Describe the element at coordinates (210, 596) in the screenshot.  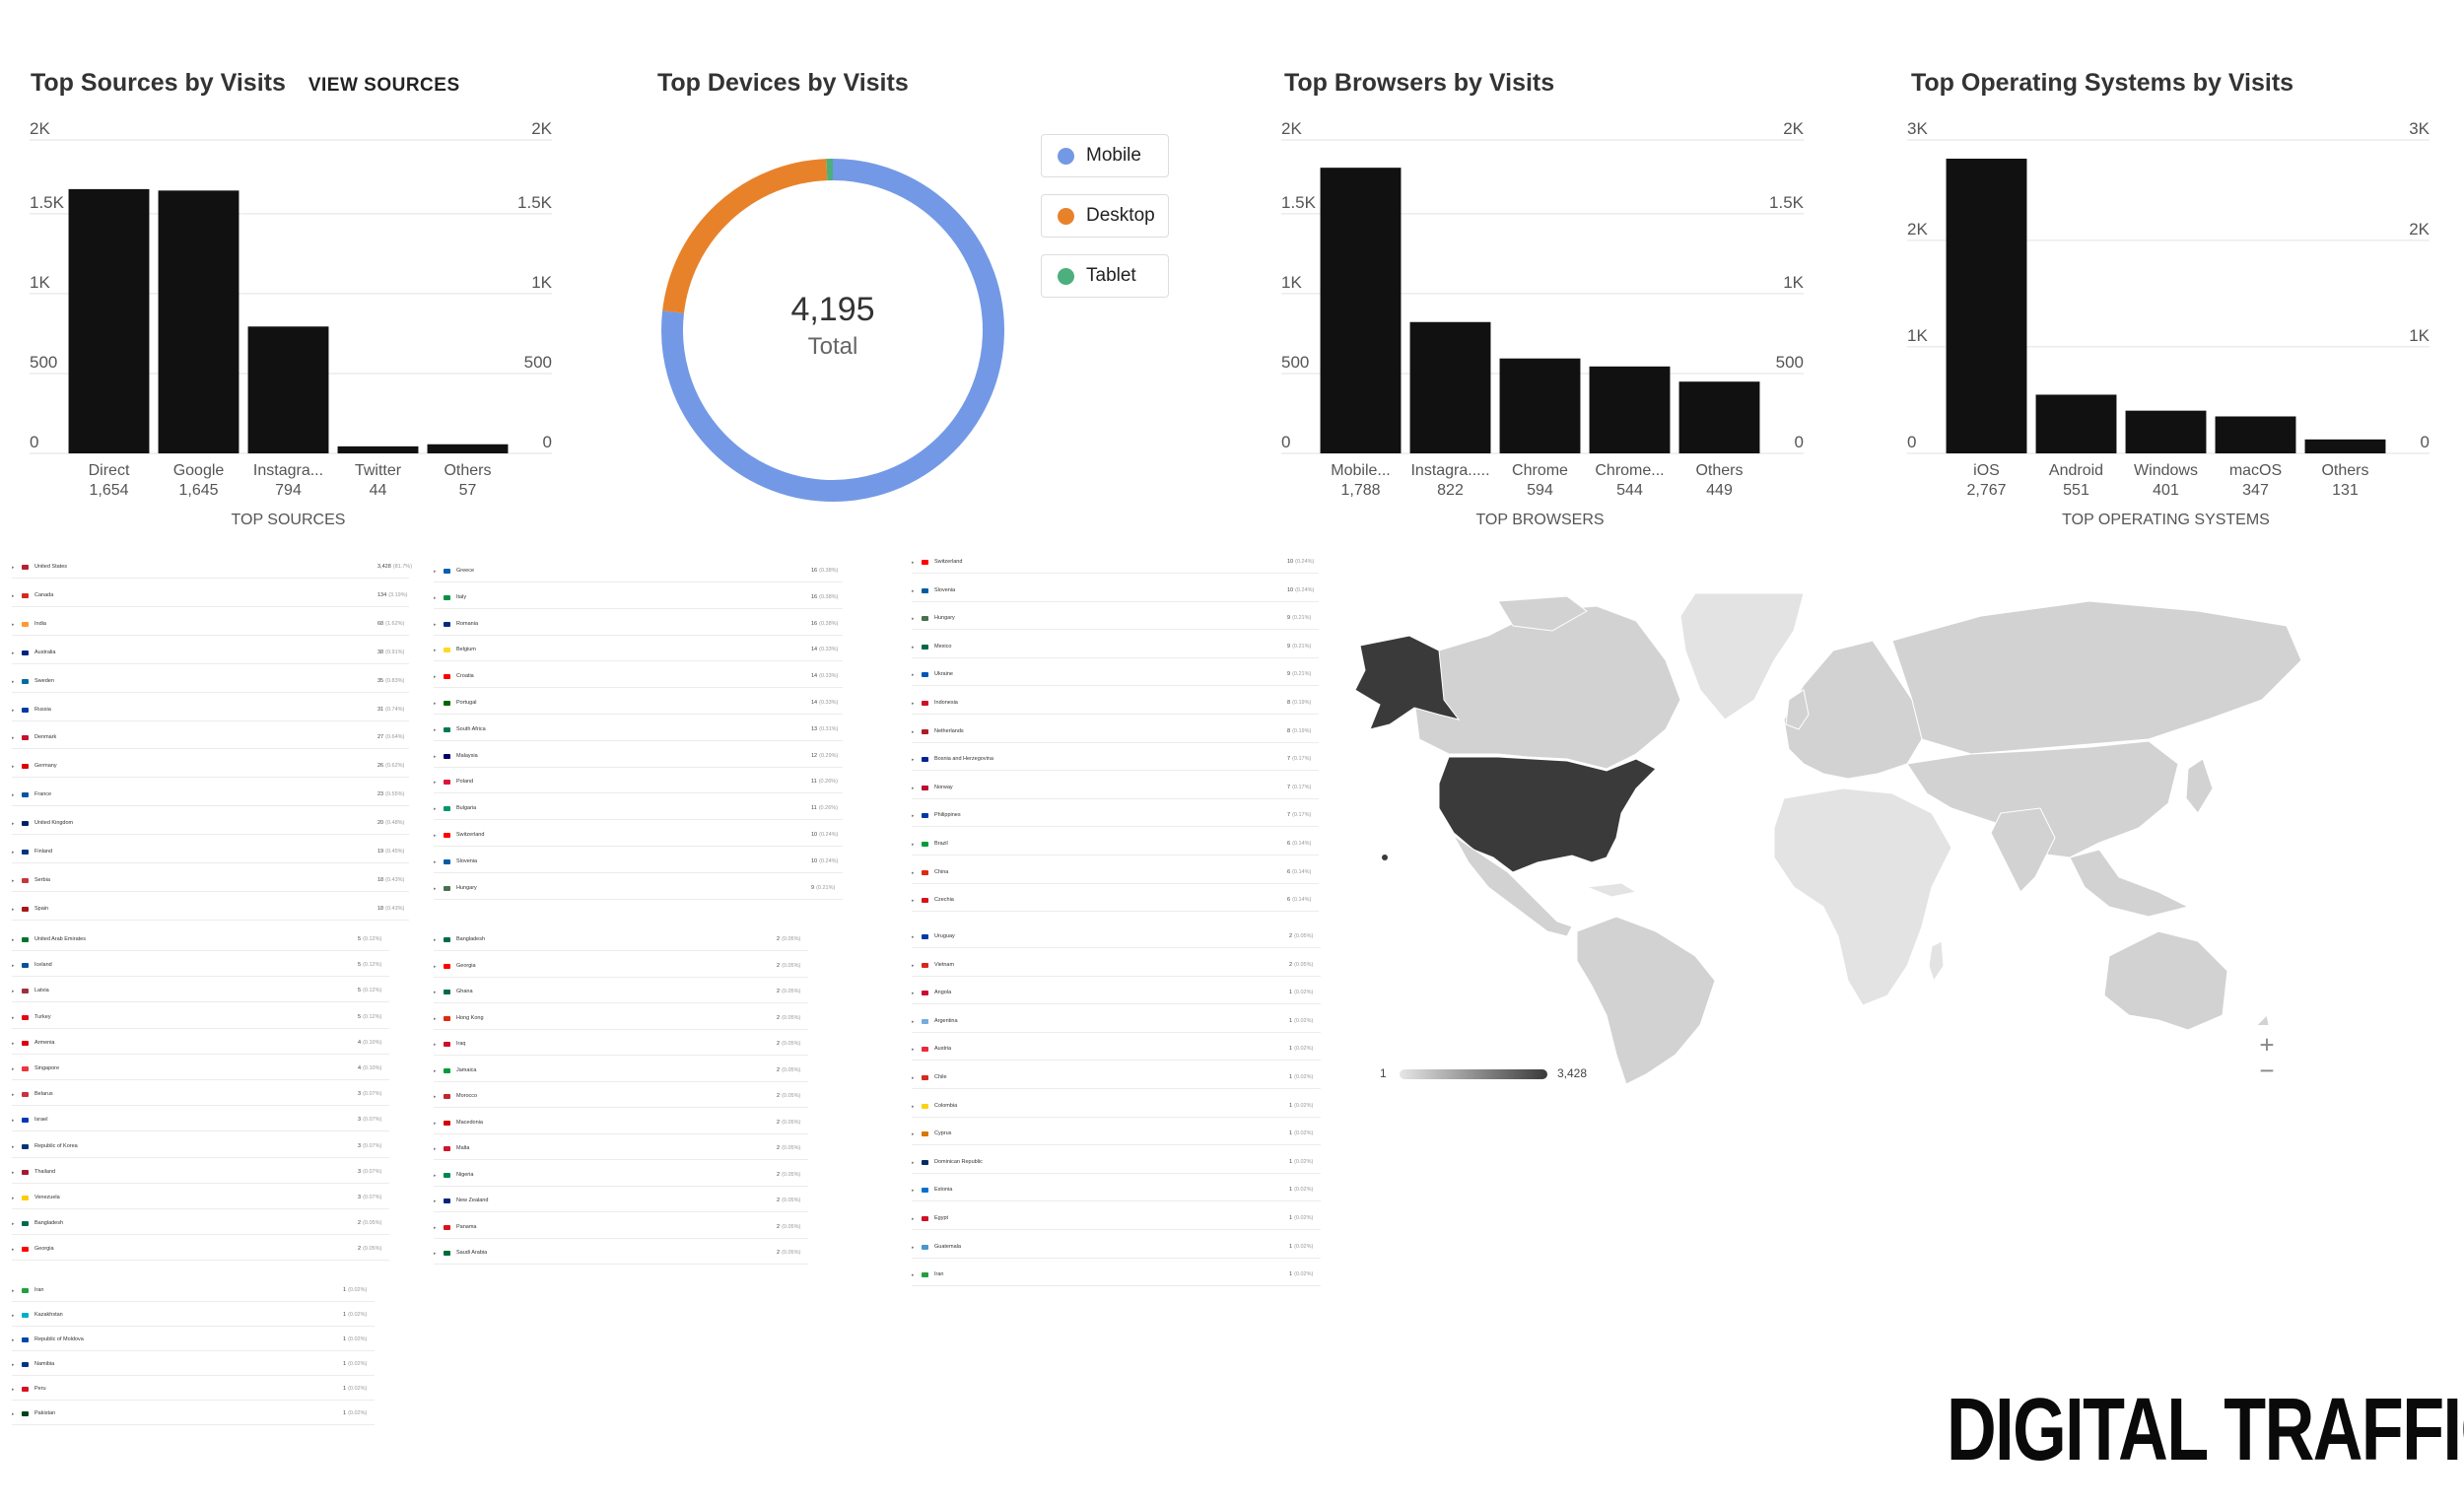
I see `country-row: ▸ Canada 134 (3.19%)` at that location.